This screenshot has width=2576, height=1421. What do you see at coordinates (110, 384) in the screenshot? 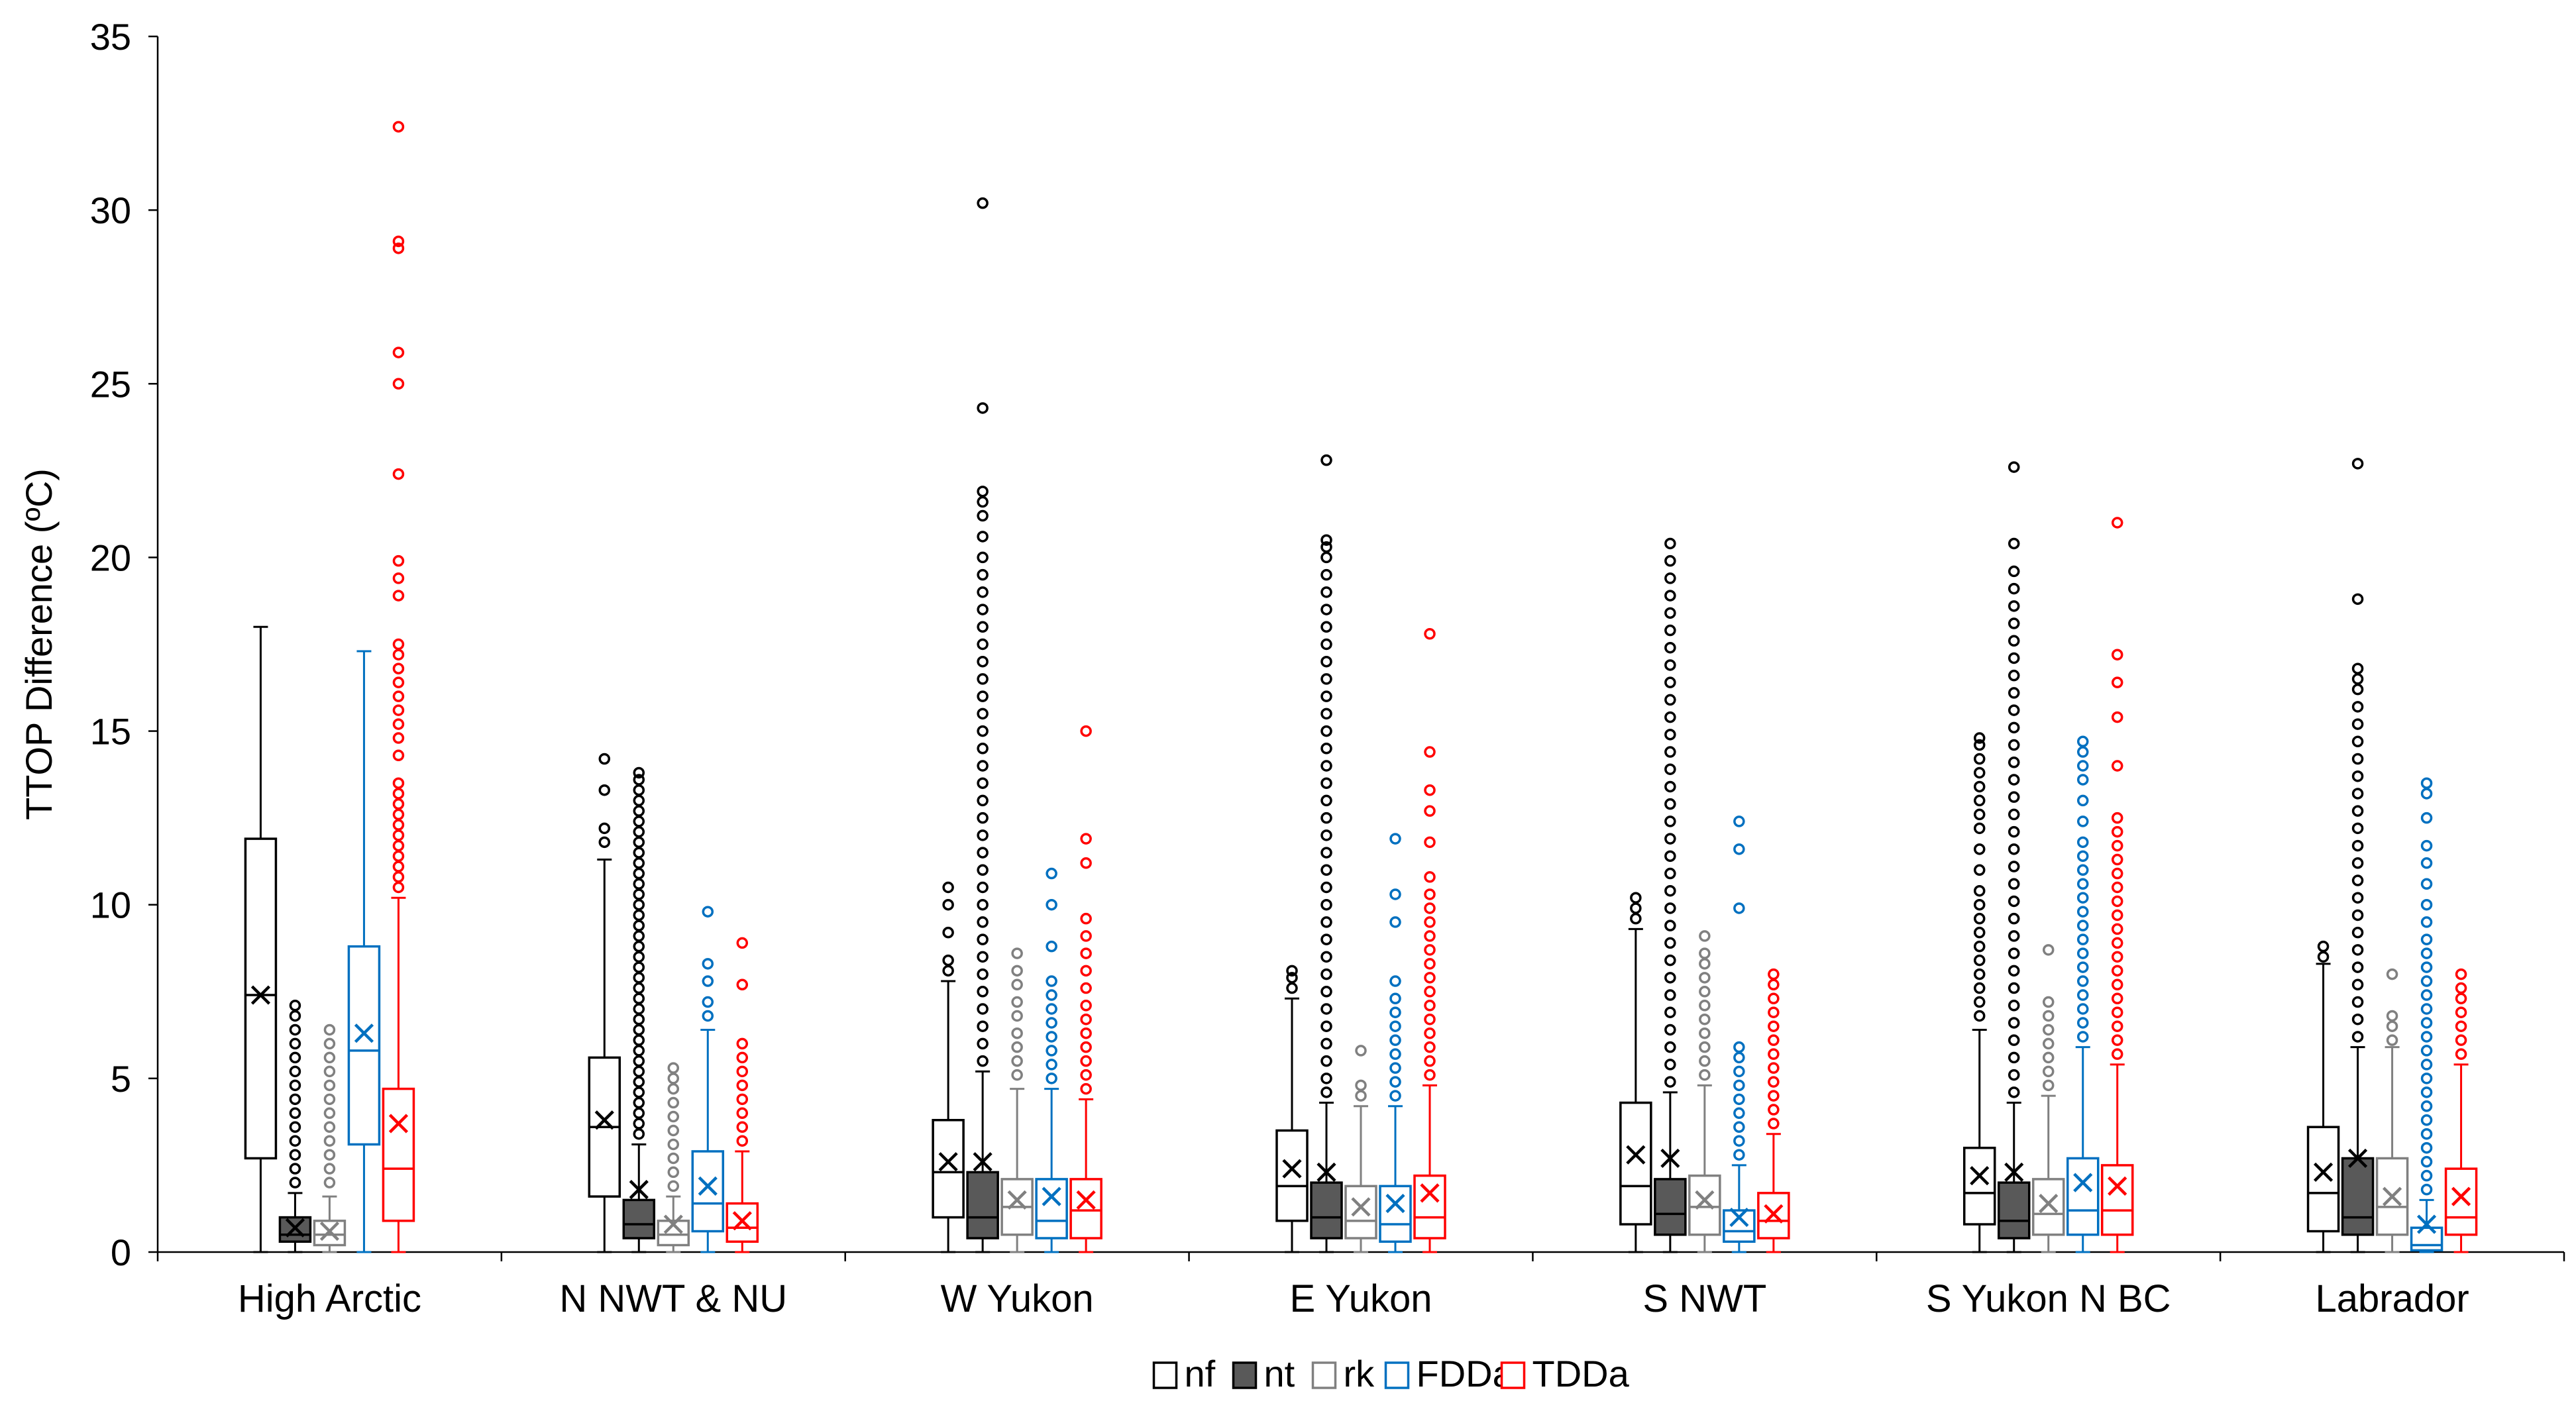
I see `y-tick-label: 25` at bounding box center [110, 384].